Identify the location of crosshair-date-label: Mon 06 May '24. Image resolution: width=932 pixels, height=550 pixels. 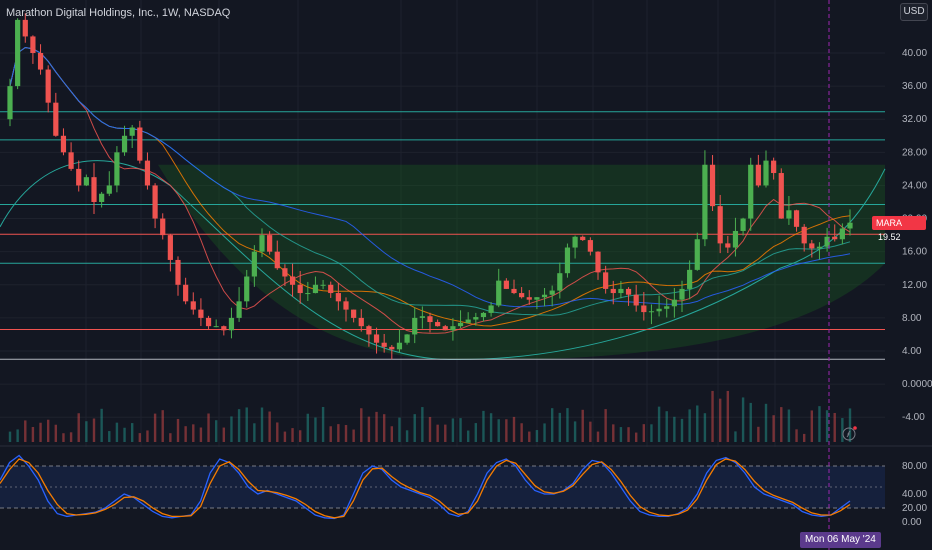
(840, 540).